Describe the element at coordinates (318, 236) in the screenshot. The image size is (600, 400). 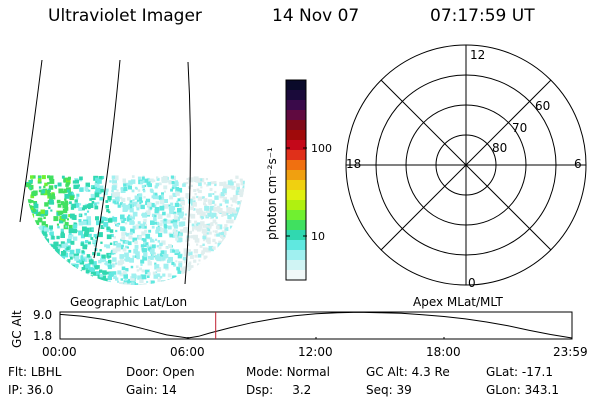
I see `colorbar-tick-10: 10` at that location.